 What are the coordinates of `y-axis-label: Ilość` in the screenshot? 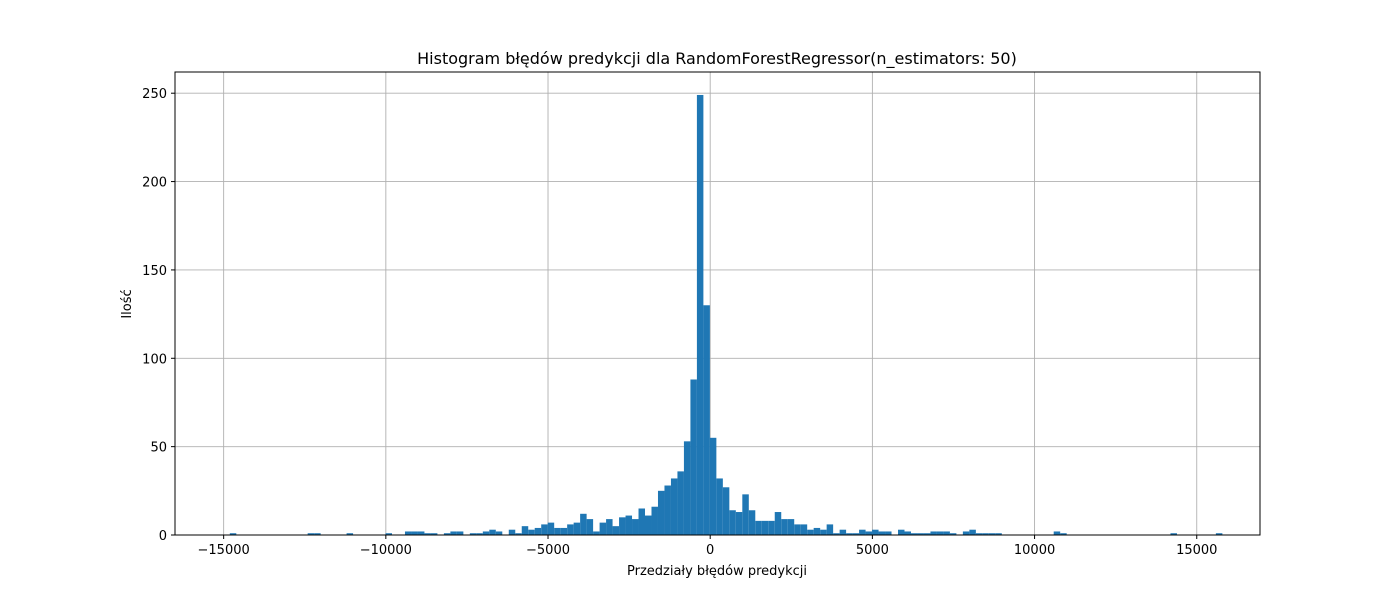 It's located at (127, 303).